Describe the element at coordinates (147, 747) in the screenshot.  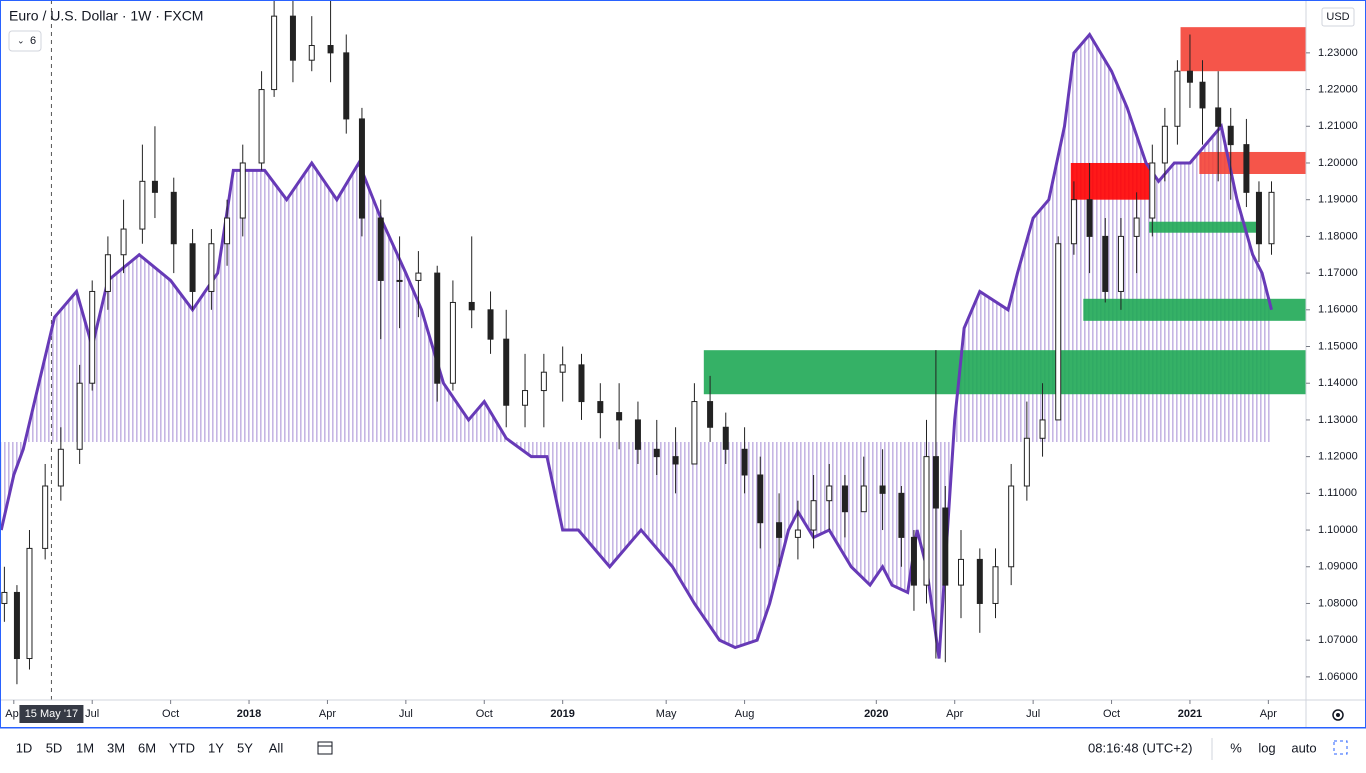
I see `range-button: 6M` at that location.